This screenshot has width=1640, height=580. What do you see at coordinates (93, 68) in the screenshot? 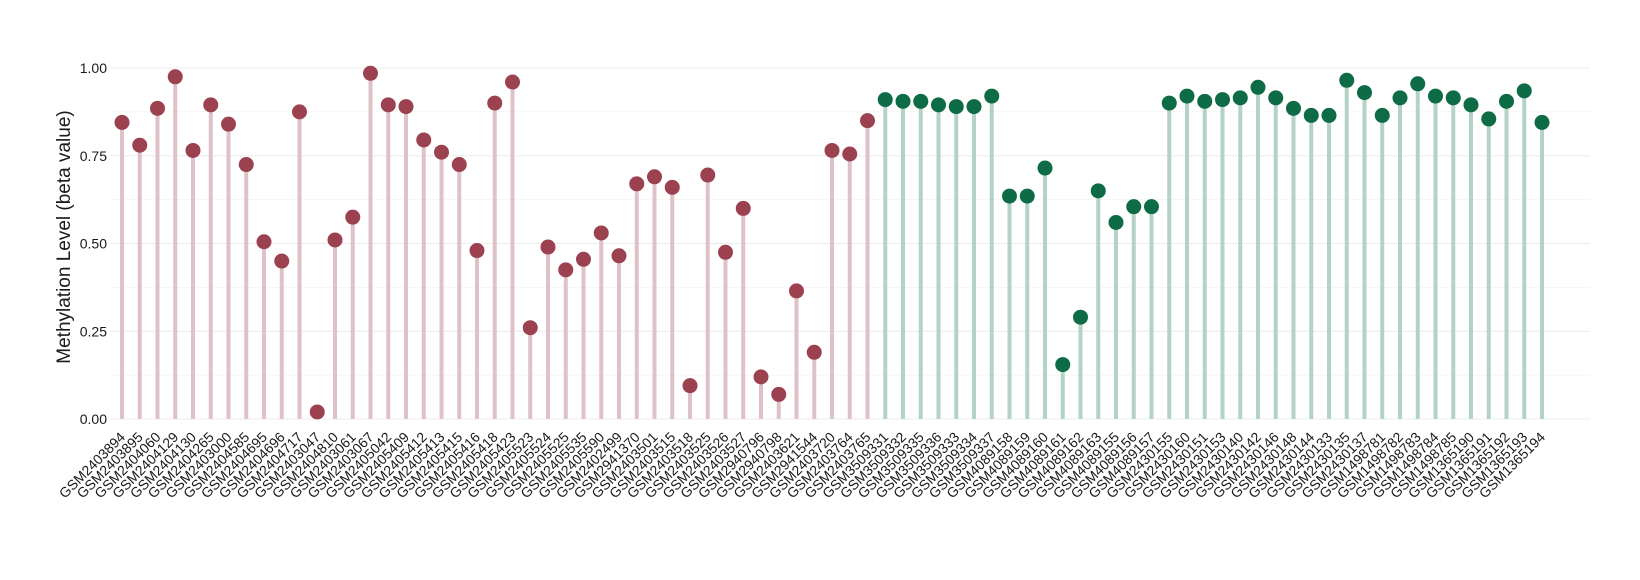
I see `y-tick-label: 1.00` at bounding box center [93, 68].